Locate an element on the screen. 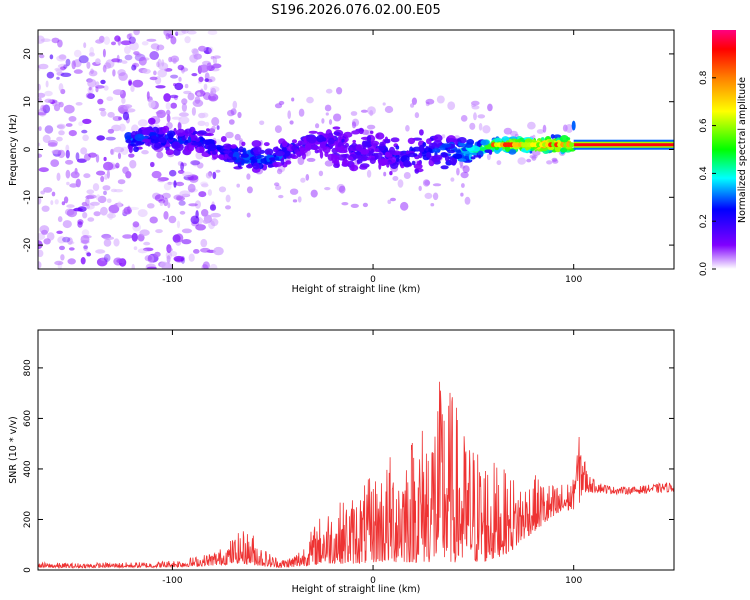 The height and width of the screenshot is (600, 750). x-tick-label: -100 is located at coordinates (172, 280).